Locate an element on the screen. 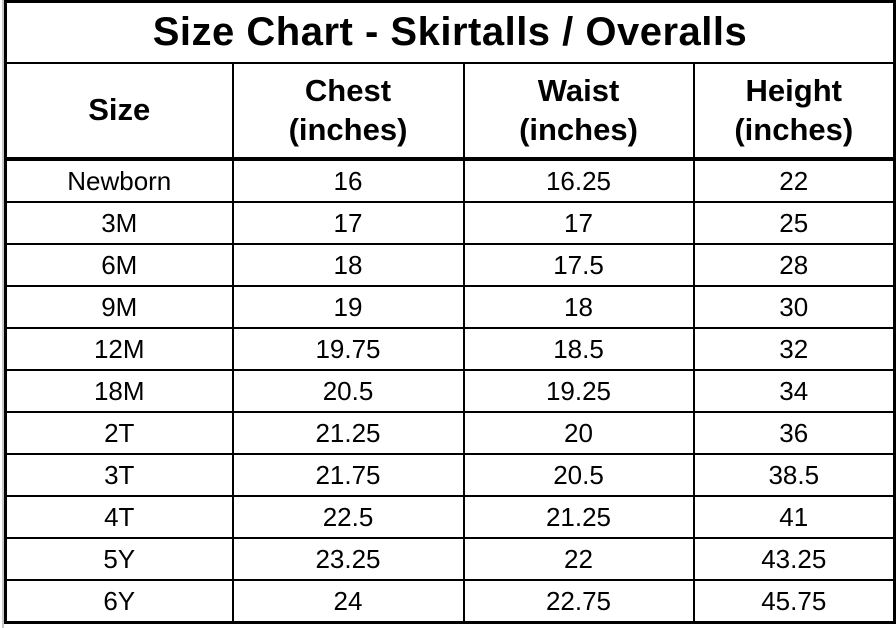 This screenshot has height=628, width=896. table-row: Newborn 16 16.25 22 is located at coordinates (450, 180).